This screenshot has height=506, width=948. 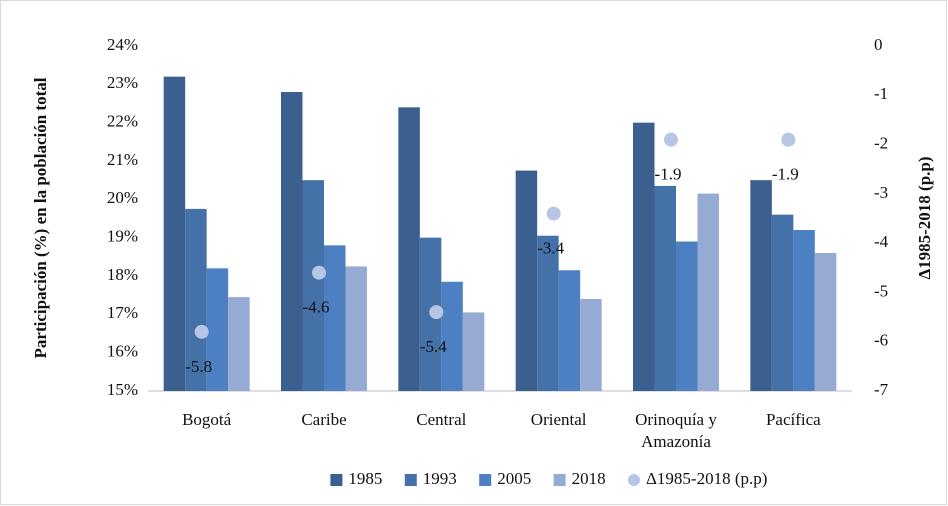 I want to click on y2-tick-label: 0, so click(x=878, y=44).